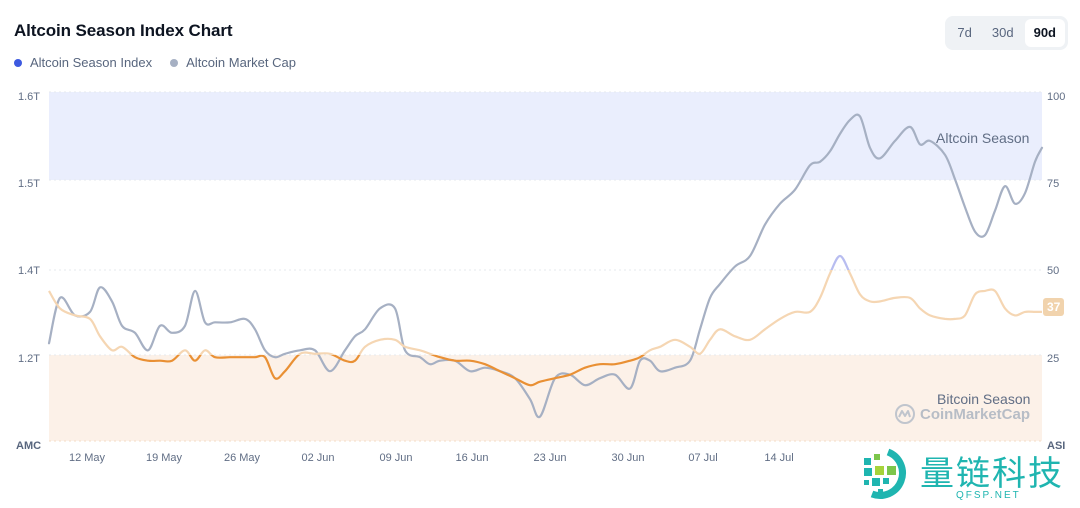  Describe the element at coordinates (318, 458) in the screenshot. I see `x-axis-tick: 02 Jun` at that location.